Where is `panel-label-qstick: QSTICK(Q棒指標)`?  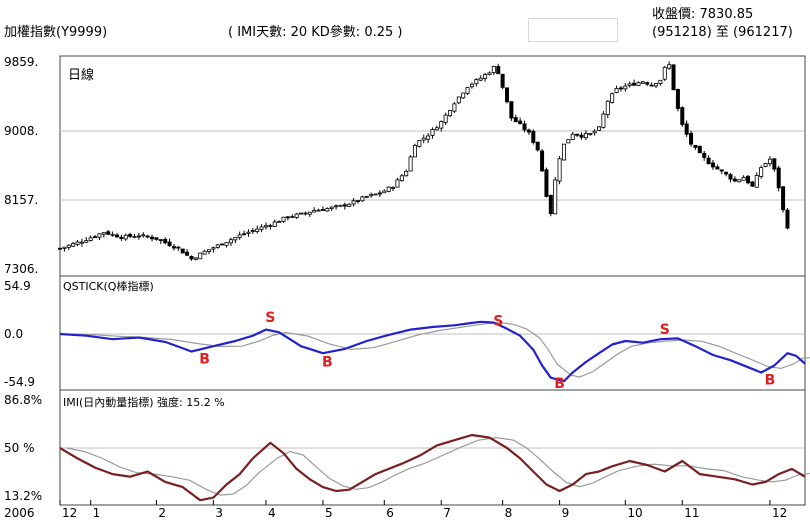
panel-label-qstick: QSTICK(Q棒指標) is located at coordinates (108, 286).